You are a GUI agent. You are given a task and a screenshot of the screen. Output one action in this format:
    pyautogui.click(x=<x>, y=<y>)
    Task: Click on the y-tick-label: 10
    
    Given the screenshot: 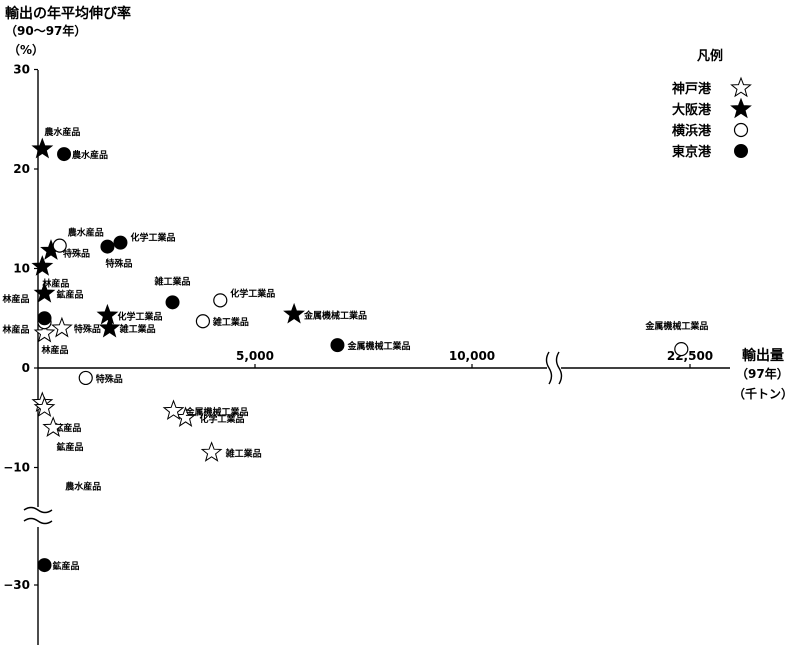 What is the action you would take?
    pyautogui.click(x=21, y=269)
    